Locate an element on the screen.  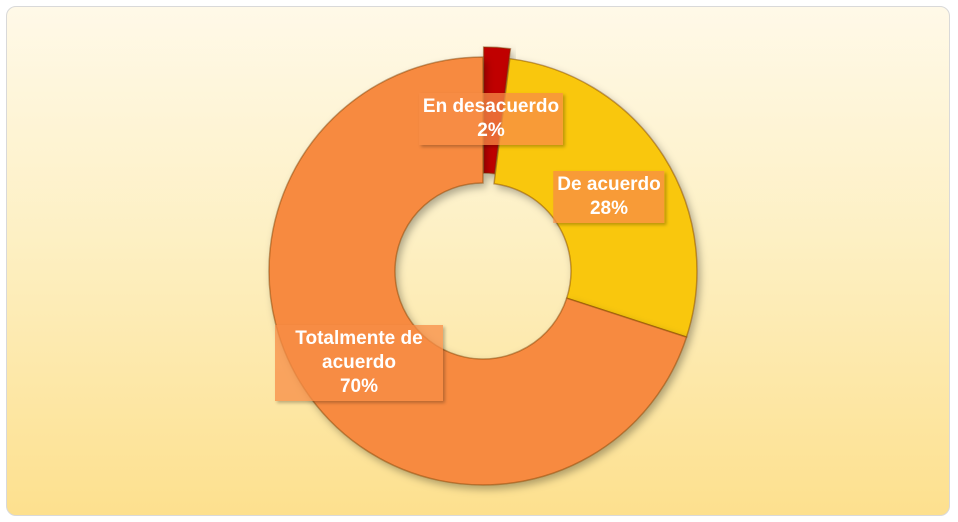
category-label: De acuerdo is located at coordinates (609, 184).